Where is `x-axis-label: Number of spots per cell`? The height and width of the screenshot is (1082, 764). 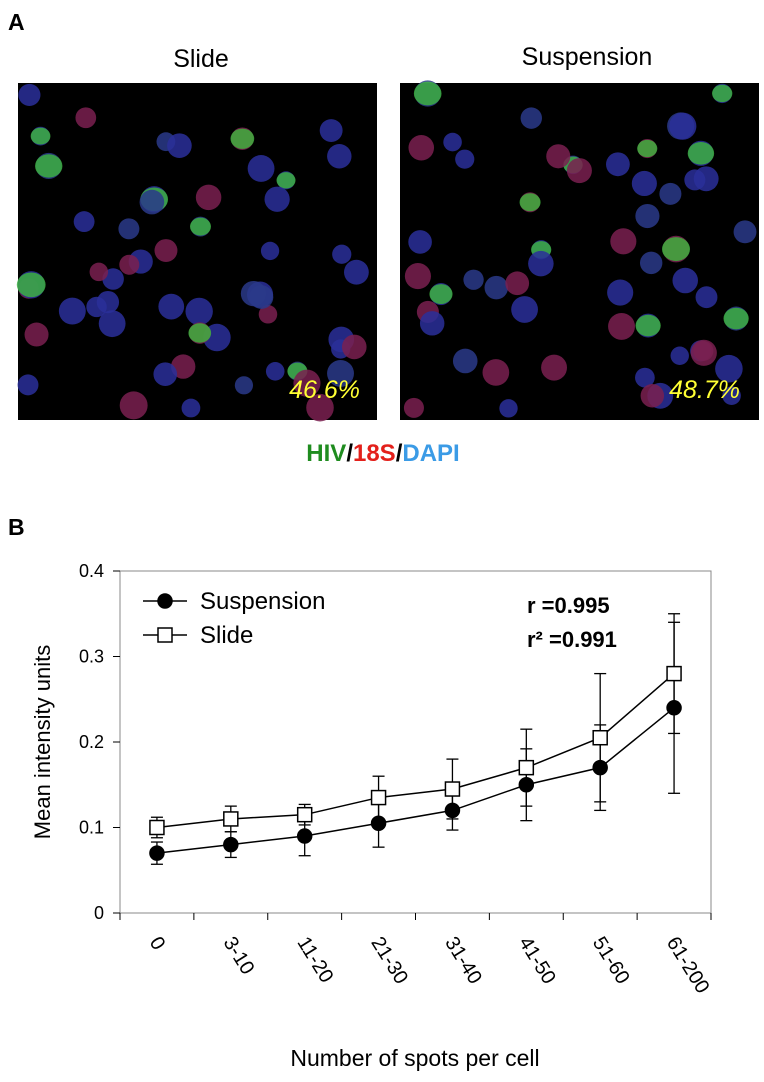
x-axis-label: Number of spots per cell is located at coordinates (414, 1058).